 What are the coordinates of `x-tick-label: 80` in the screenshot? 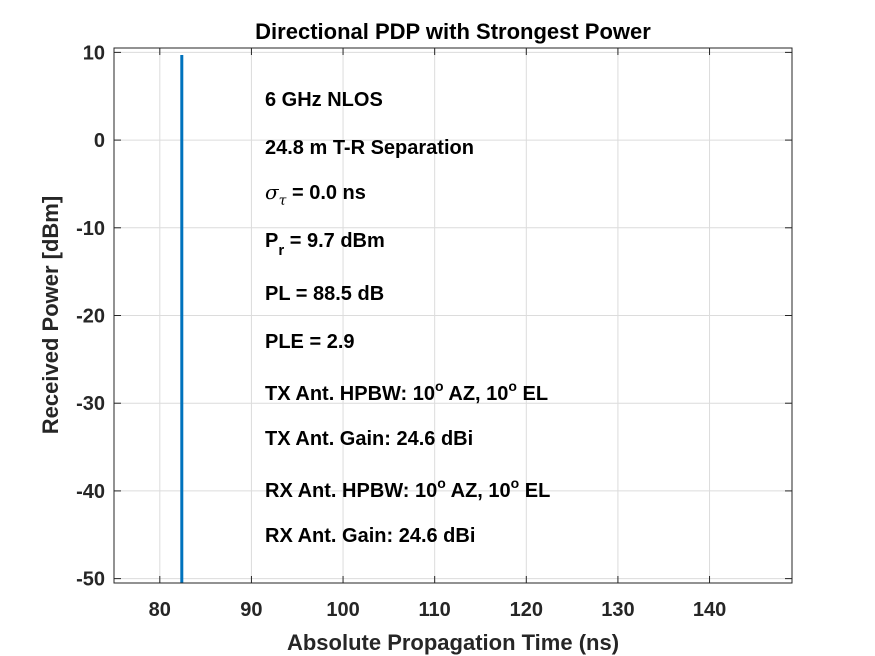 It's located at (160, 610).